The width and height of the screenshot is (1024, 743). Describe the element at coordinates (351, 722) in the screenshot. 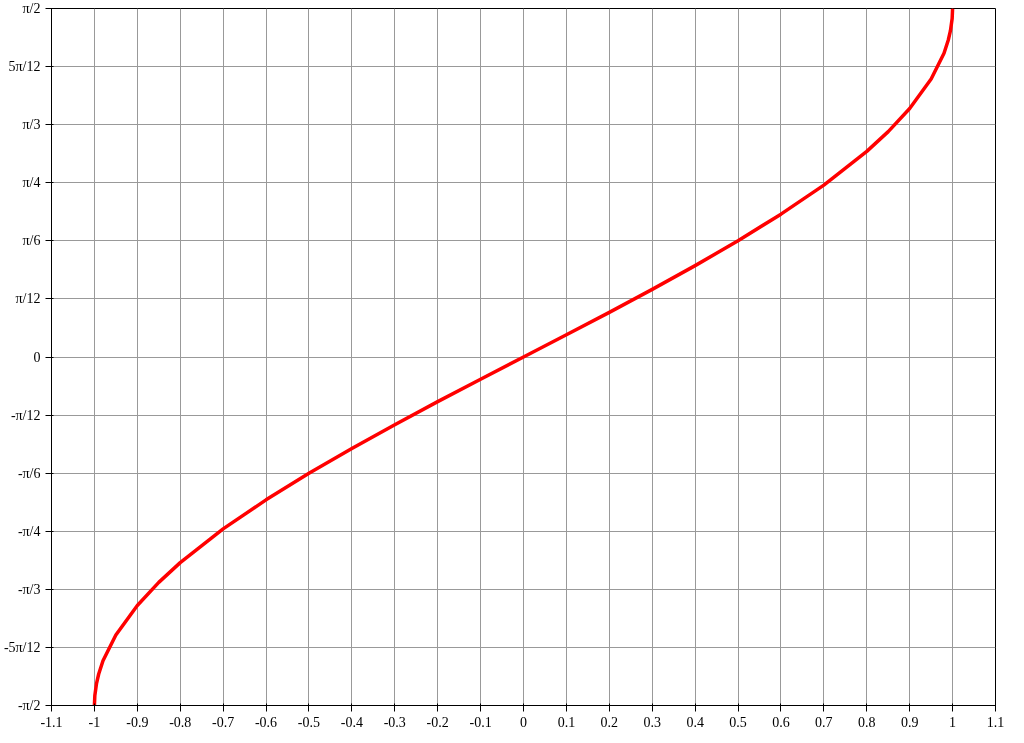

I see `x-tick-label: -0.4` at that location.